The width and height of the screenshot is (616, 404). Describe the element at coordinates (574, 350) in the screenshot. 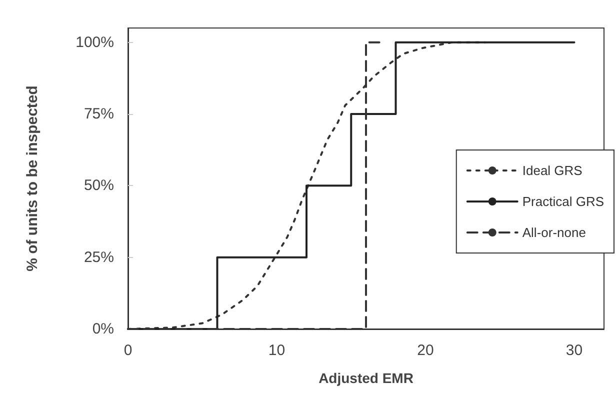

I see `x-tick-label: 30` at that location.